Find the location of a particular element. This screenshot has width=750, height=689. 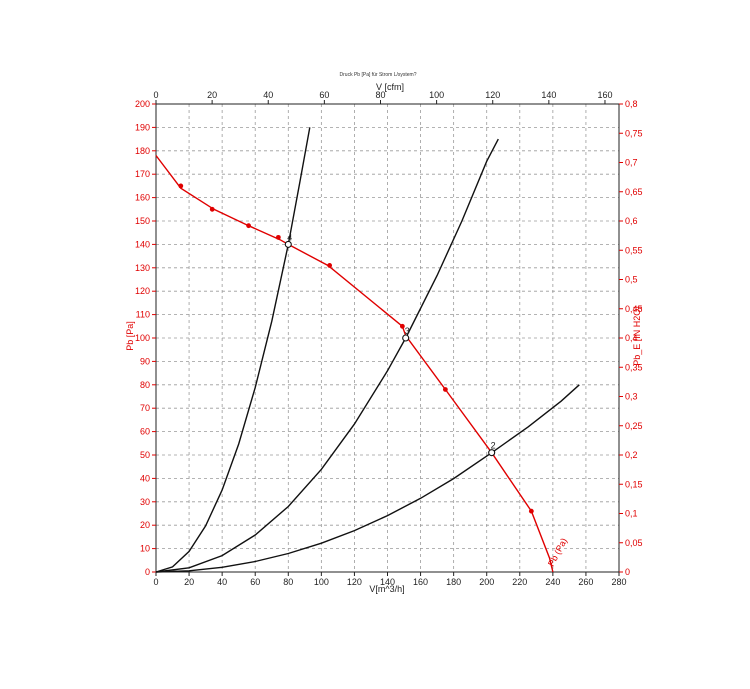

bottom-tick-label: 60 is located at coordinates (255, 582).